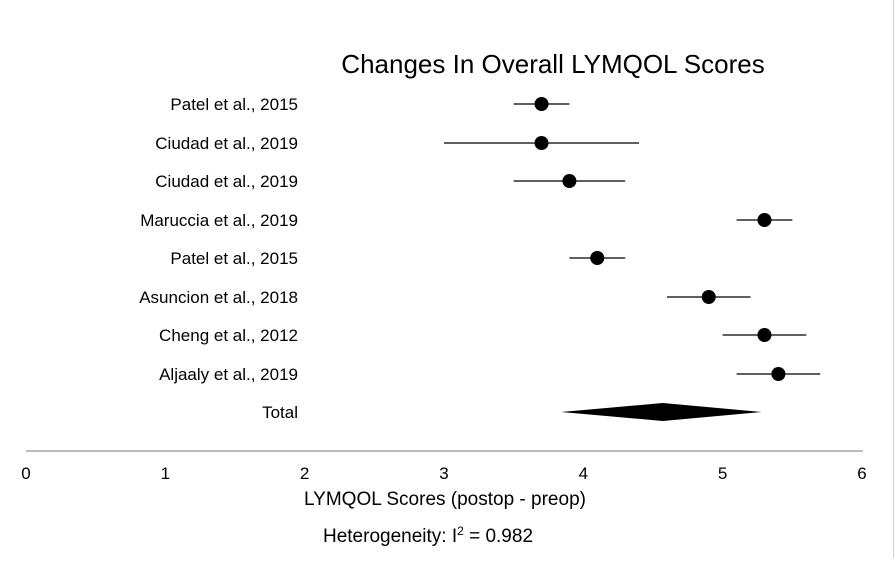  I want to click on x-tick-label: 0, so click(25, 473).